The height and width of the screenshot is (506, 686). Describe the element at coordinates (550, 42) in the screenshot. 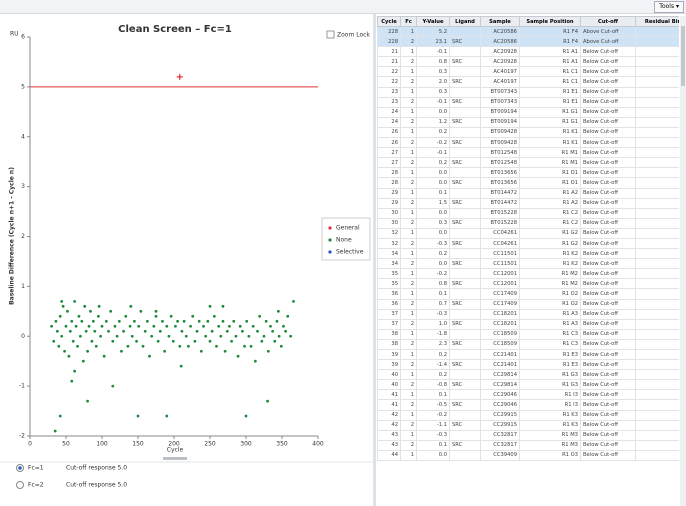

I see `table-cell: R1 F4` at that location.